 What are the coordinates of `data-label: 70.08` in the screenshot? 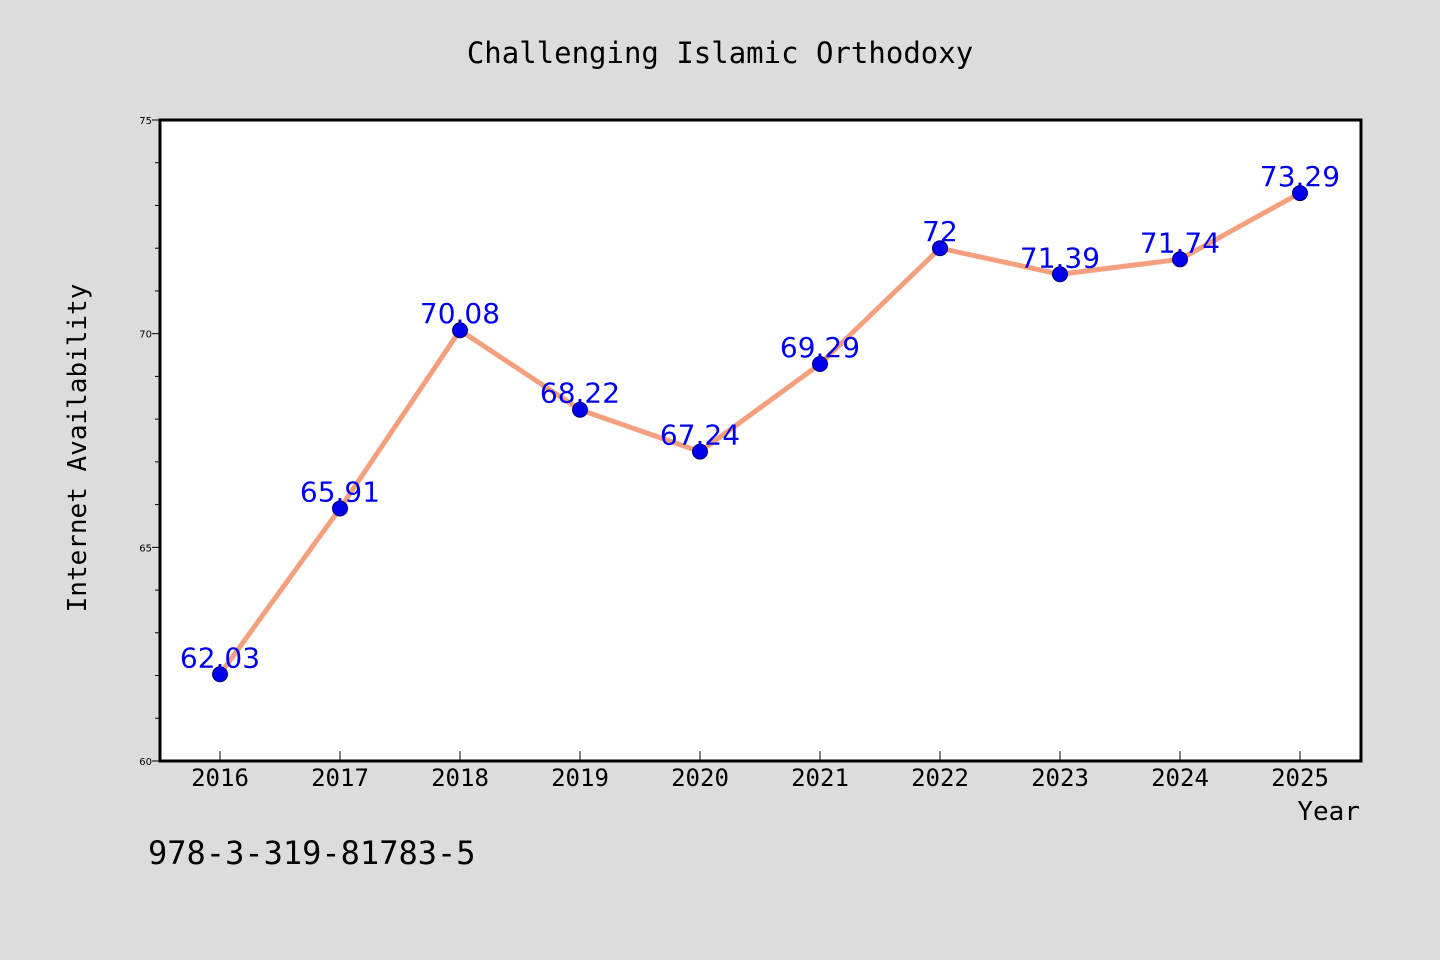 It's located at (460, 313).